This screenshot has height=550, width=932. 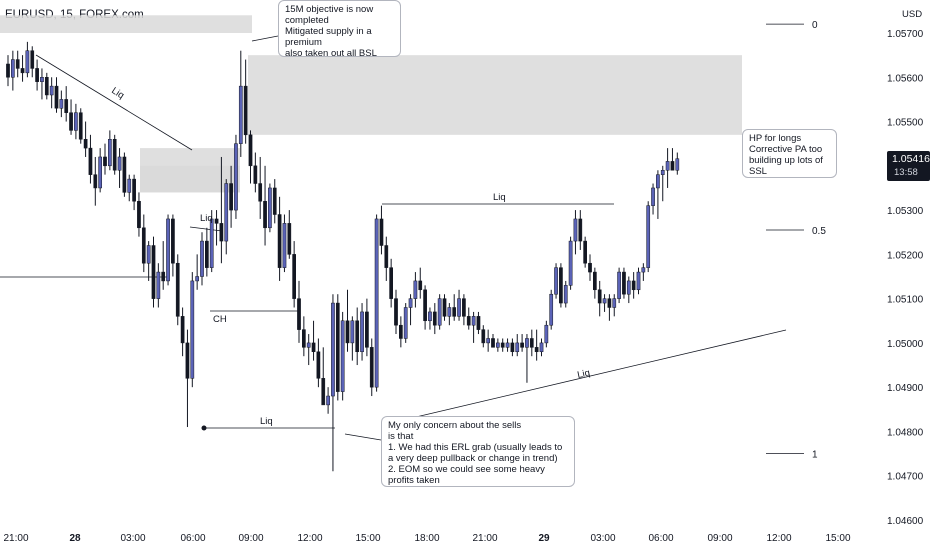 I want to click on time-tick: 03:00, so click(x=602, y=538).